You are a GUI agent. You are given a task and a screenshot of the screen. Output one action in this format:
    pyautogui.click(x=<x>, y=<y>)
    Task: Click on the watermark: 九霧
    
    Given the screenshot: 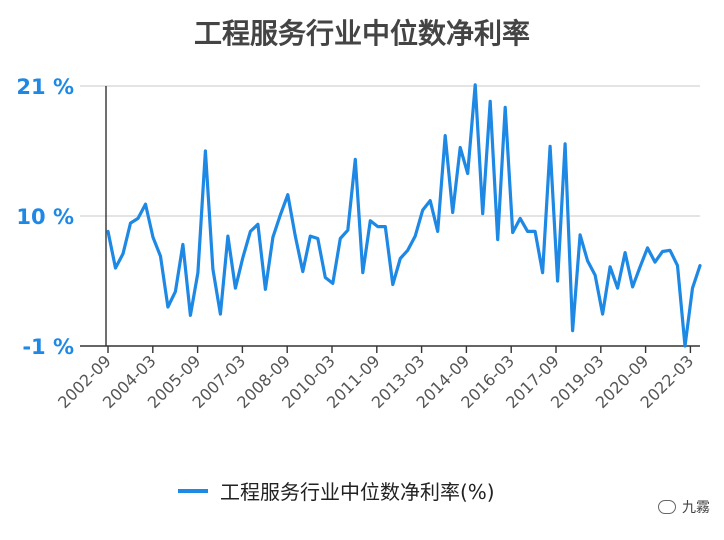 What is the action you would take?
    pyautogui.click(x=684, y=507)
    